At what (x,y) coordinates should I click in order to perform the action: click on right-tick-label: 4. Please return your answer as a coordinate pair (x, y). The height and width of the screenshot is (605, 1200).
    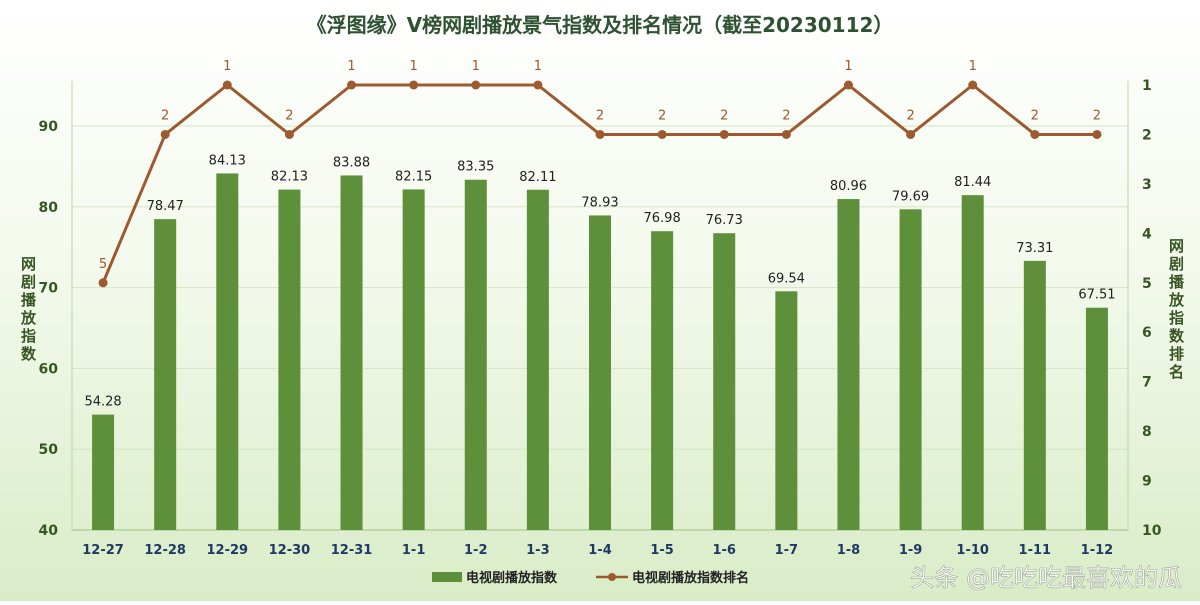
    Looking at the image, I should click on (1147, 234).